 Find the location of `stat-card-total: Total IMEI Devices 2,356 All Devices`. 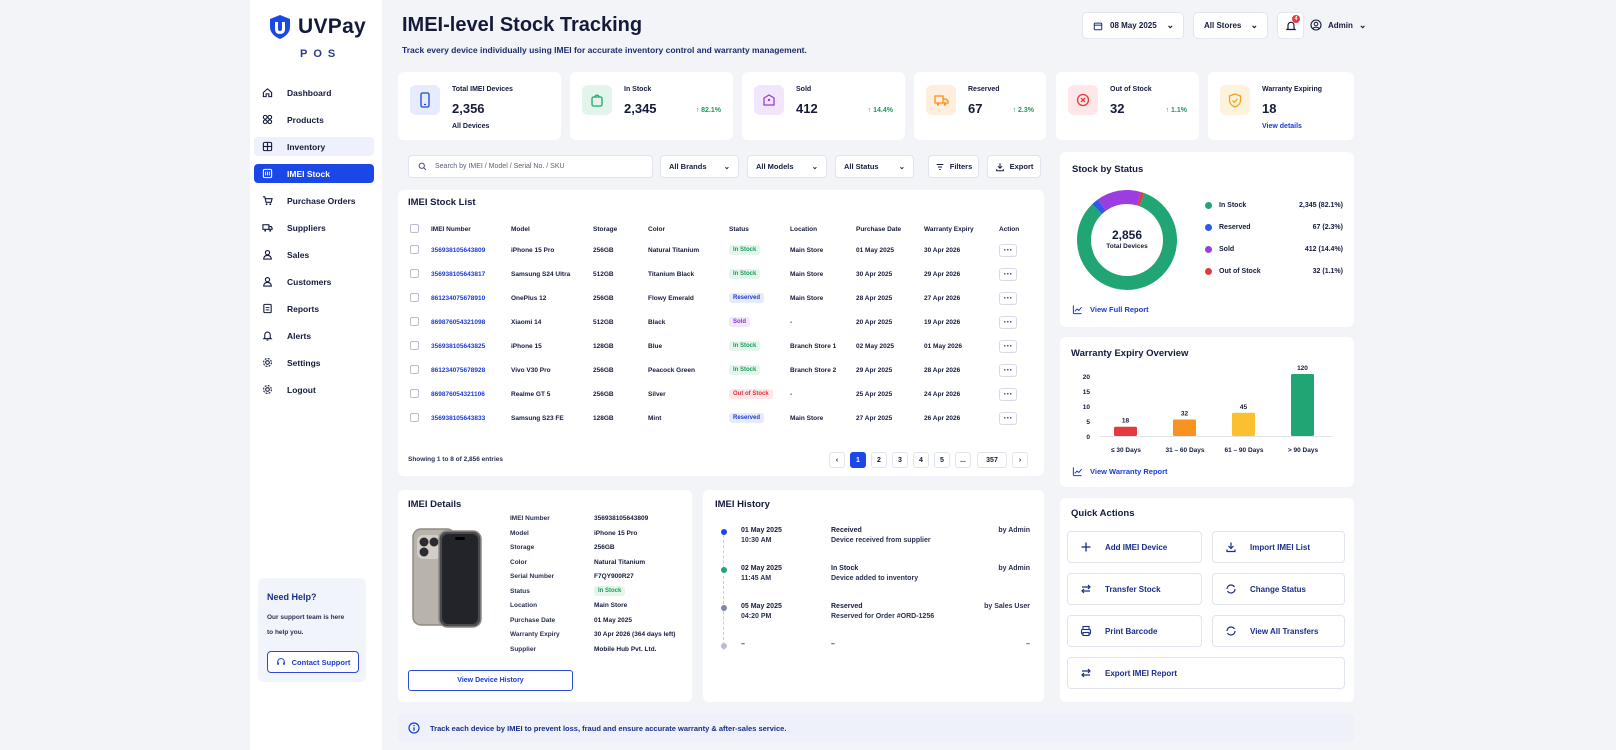

stat-card-total: Total IMEI Devices 2,356 All Devices is located at coordinates (479, 106).